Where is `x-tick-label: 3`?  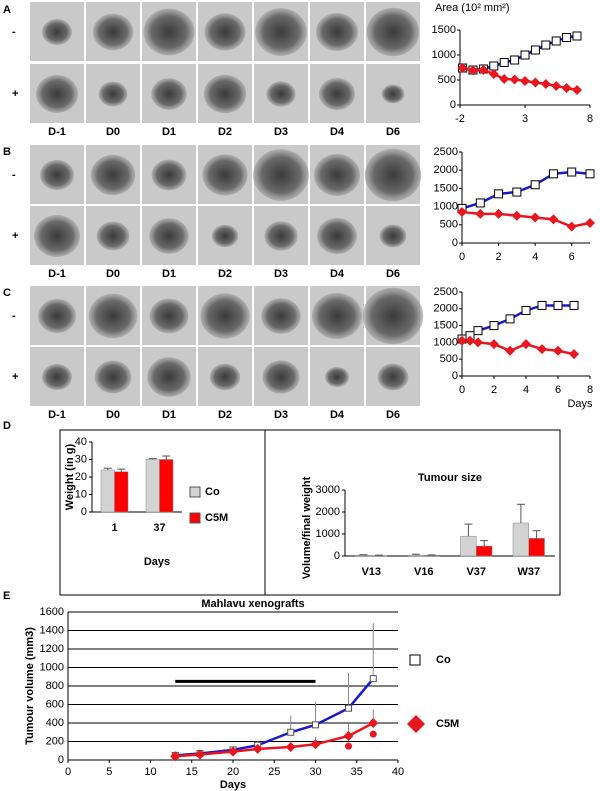 x-tick-label: 3 is located at coordinates (525, 119).